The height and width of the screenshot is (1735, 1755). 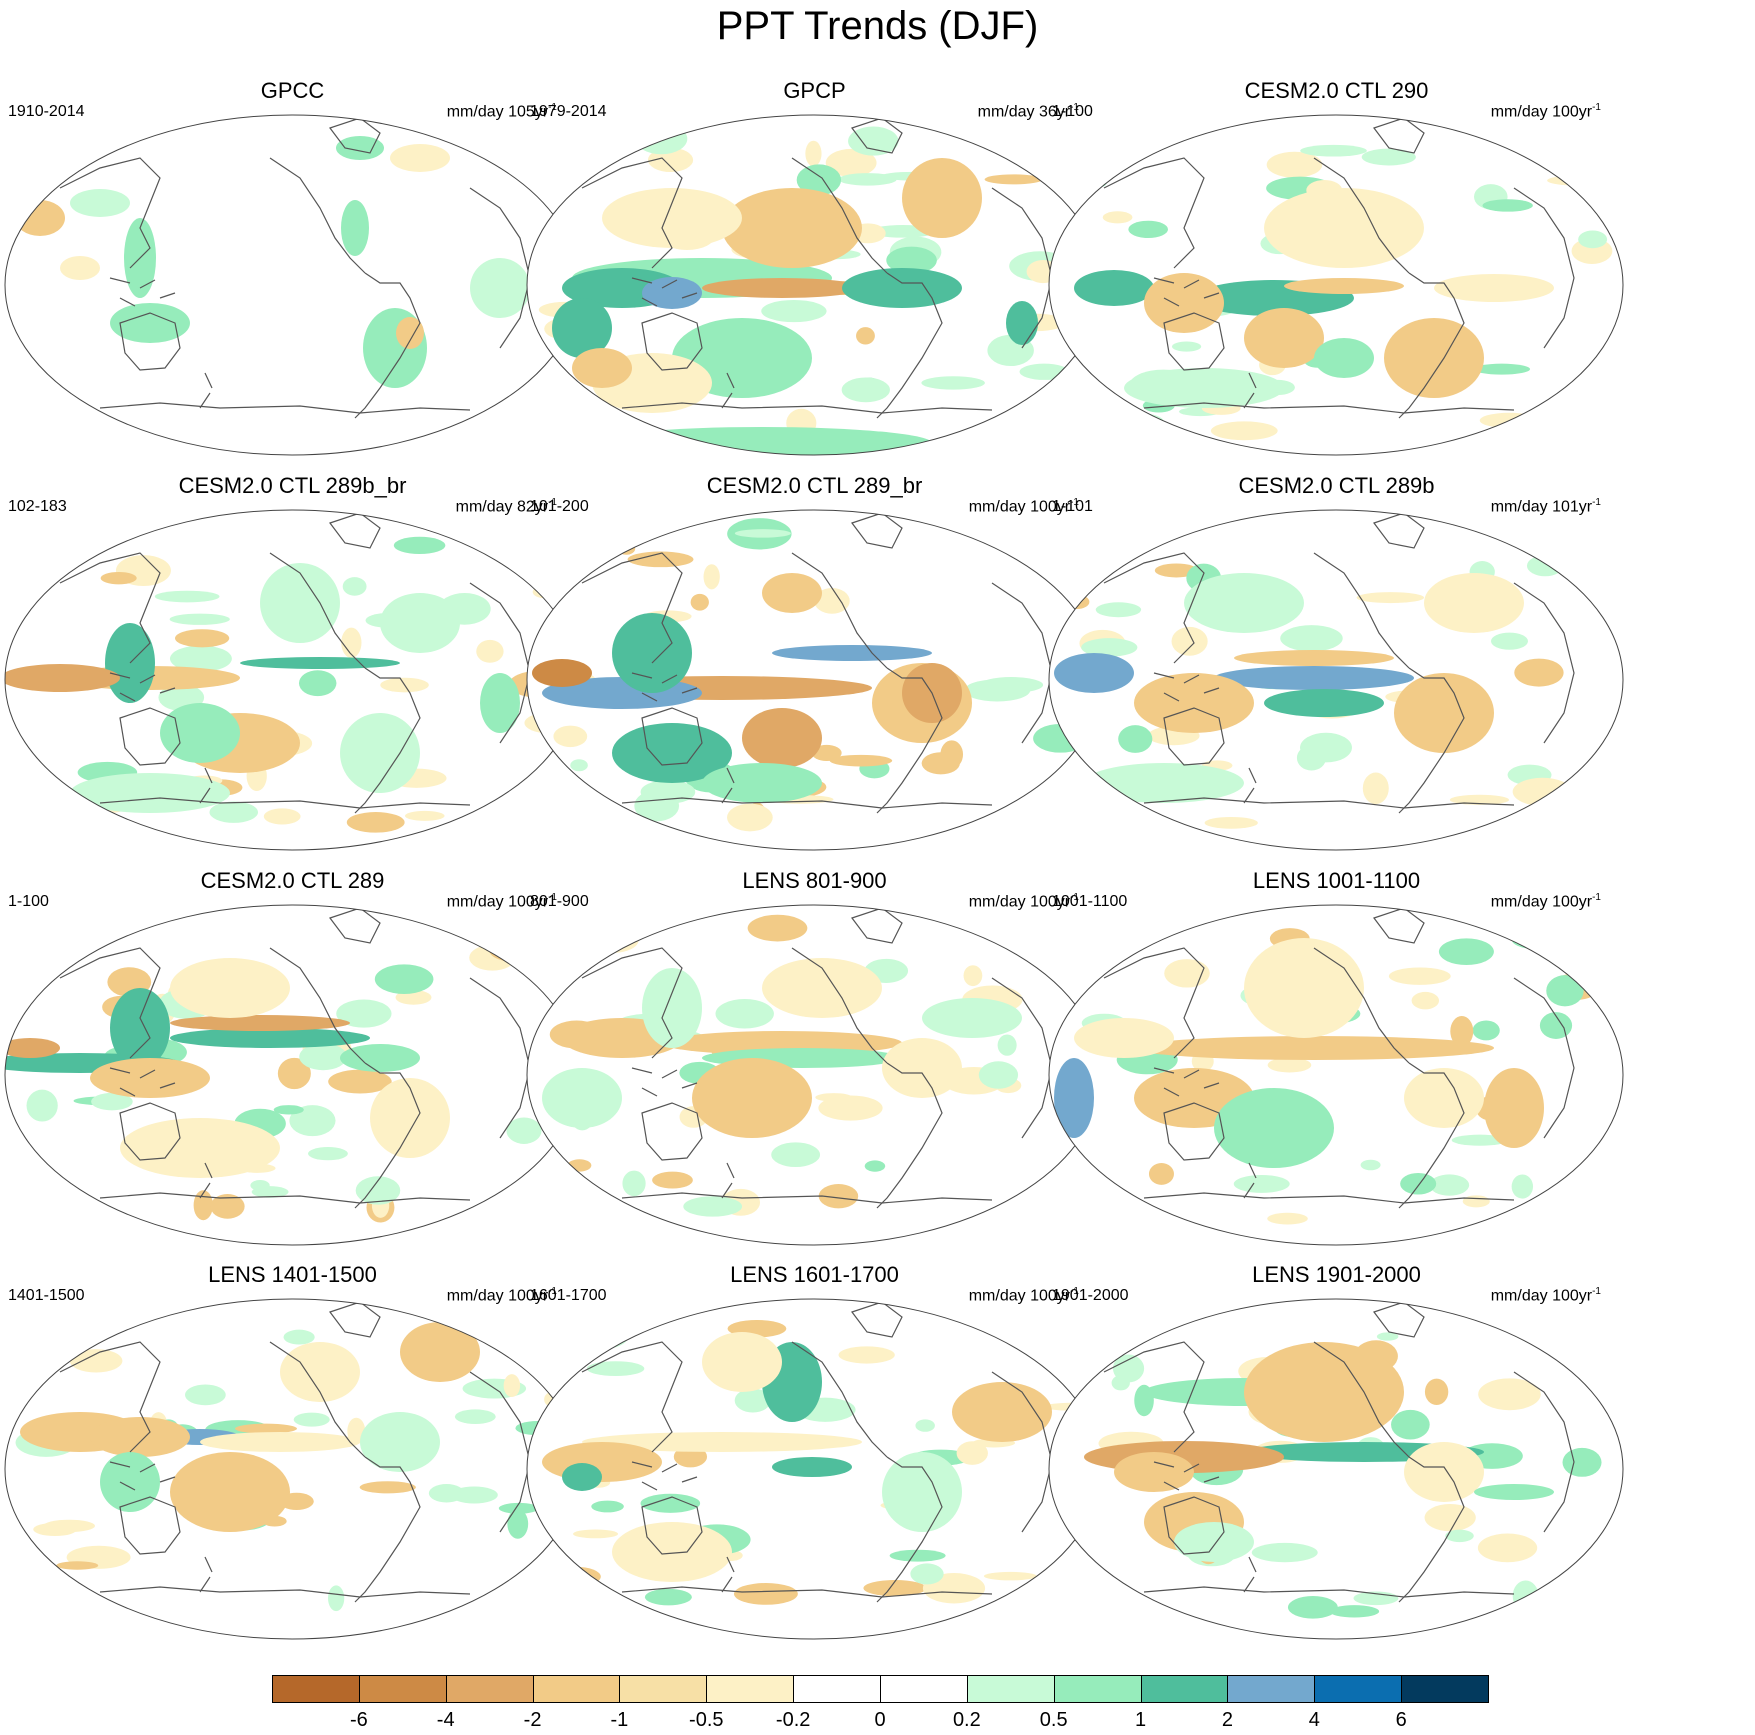 I want to click on panel-title: LENS 1001-1100, so click(x=1336, y=880).